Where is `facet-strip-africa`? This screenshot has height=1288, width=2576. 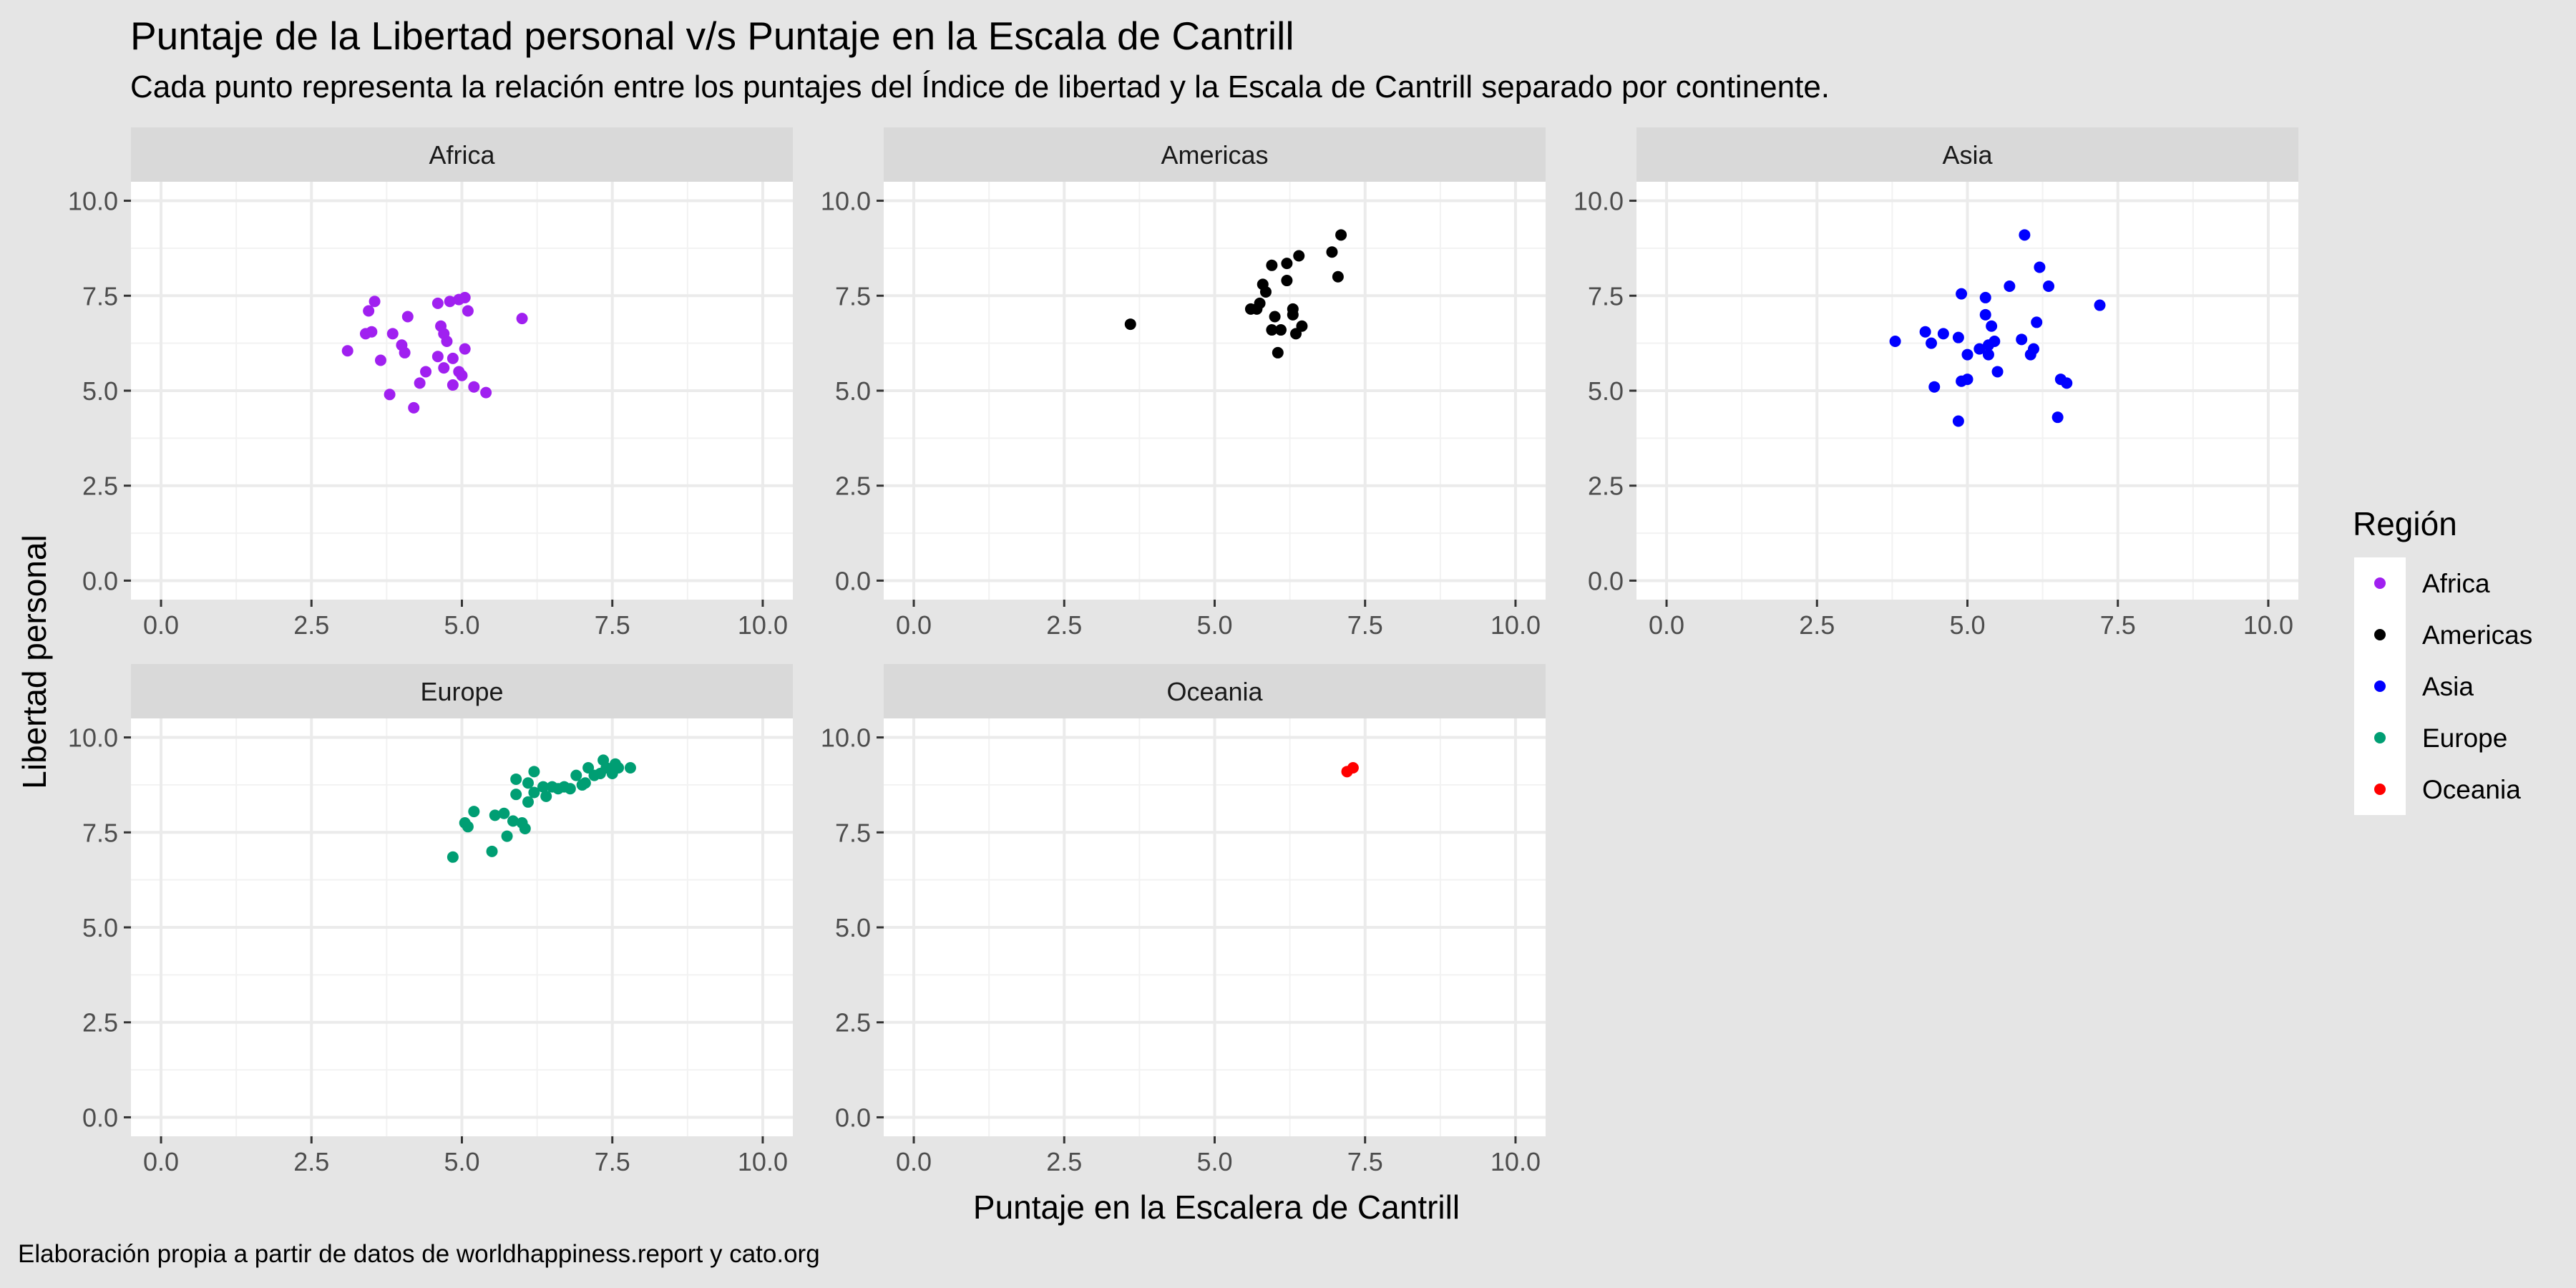
facet-strip-africa is located at coordinates (462, 154).